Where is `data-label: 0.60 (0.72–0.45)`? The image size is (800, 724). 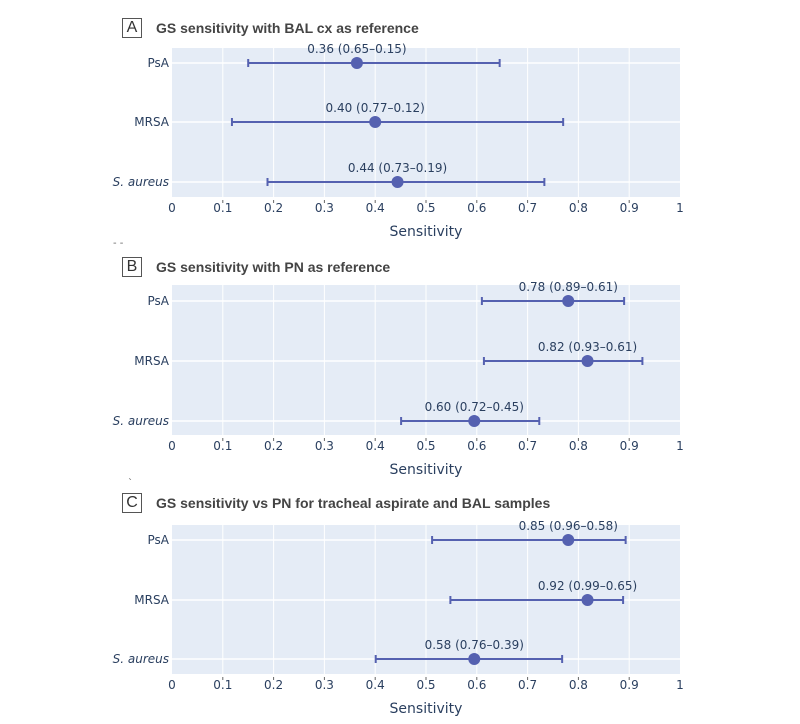 data-label: 0.60 (0.72–0.45) is located at coordinates (474, 407).